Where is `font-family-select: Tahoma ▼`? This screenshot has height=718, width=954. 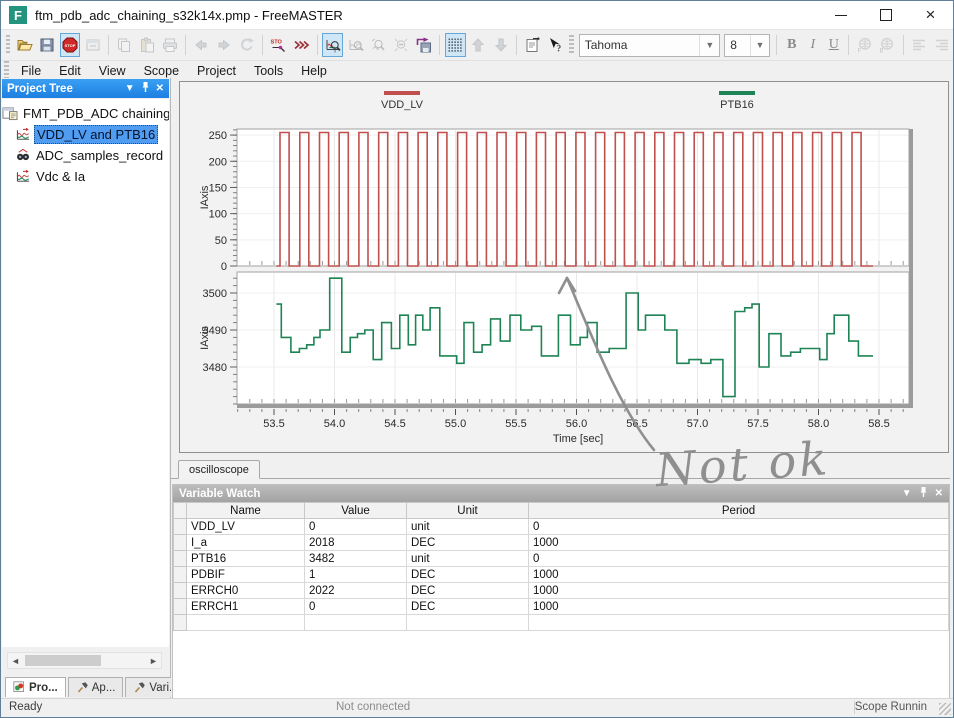
font-family-select: Tahoma ▼ is located at coordinates (649, 45).